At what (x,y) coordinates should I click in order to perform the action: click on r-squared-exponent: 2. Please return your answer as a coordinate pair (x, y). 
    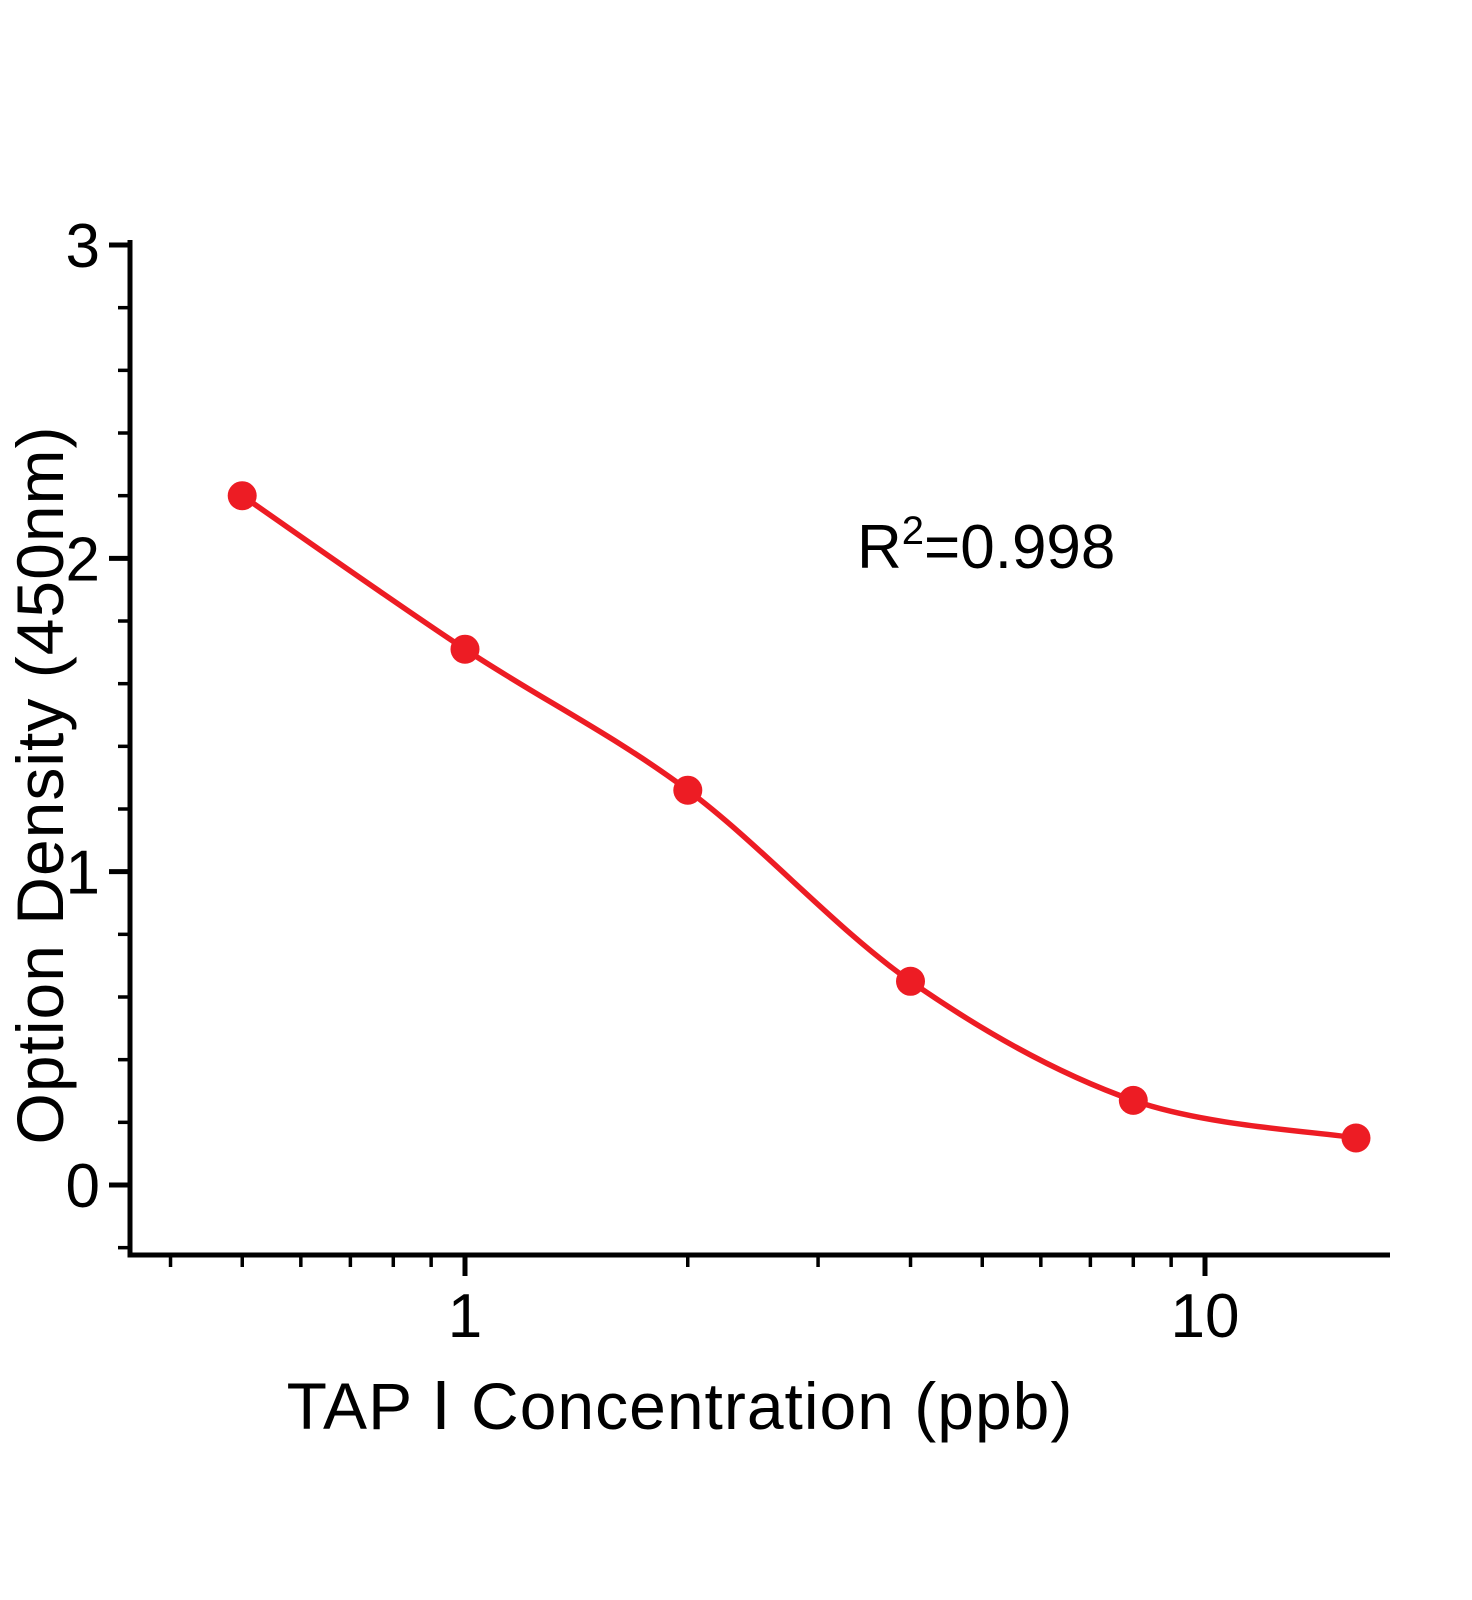
    Looking at the image, I should click on (913, 531).